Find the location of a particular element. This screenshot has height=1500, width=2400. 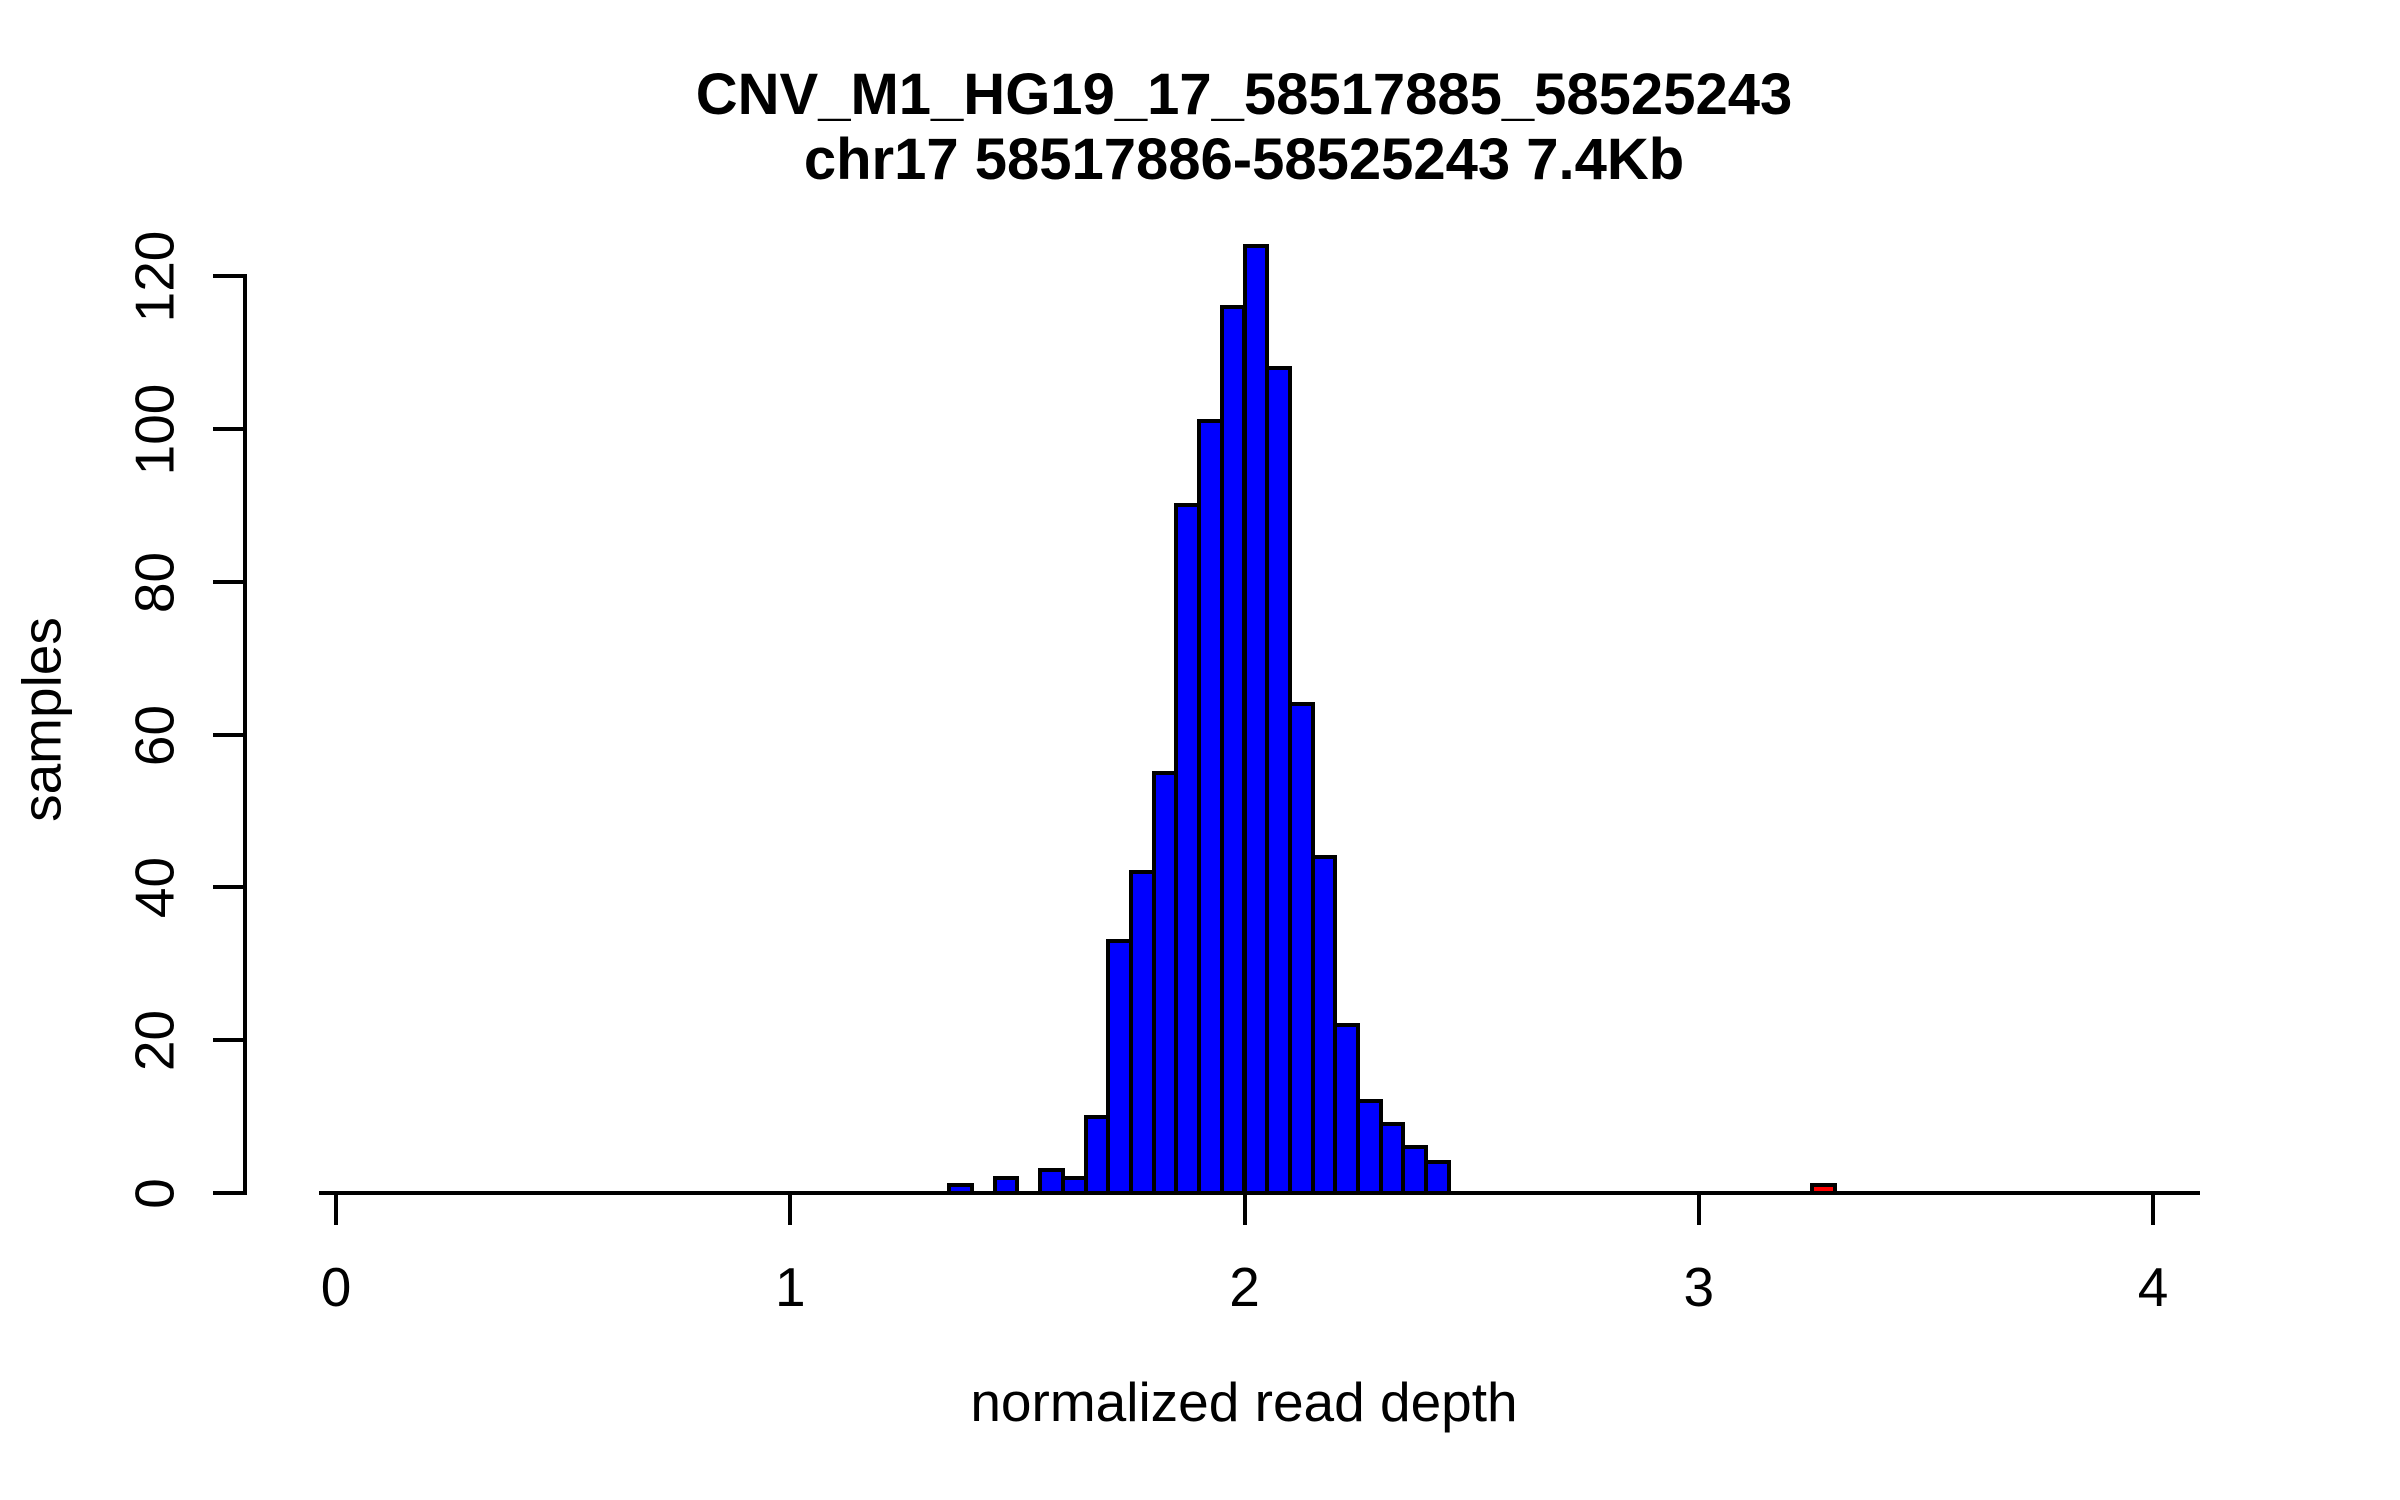

y-axis-line is located at coordinates (245, 734).